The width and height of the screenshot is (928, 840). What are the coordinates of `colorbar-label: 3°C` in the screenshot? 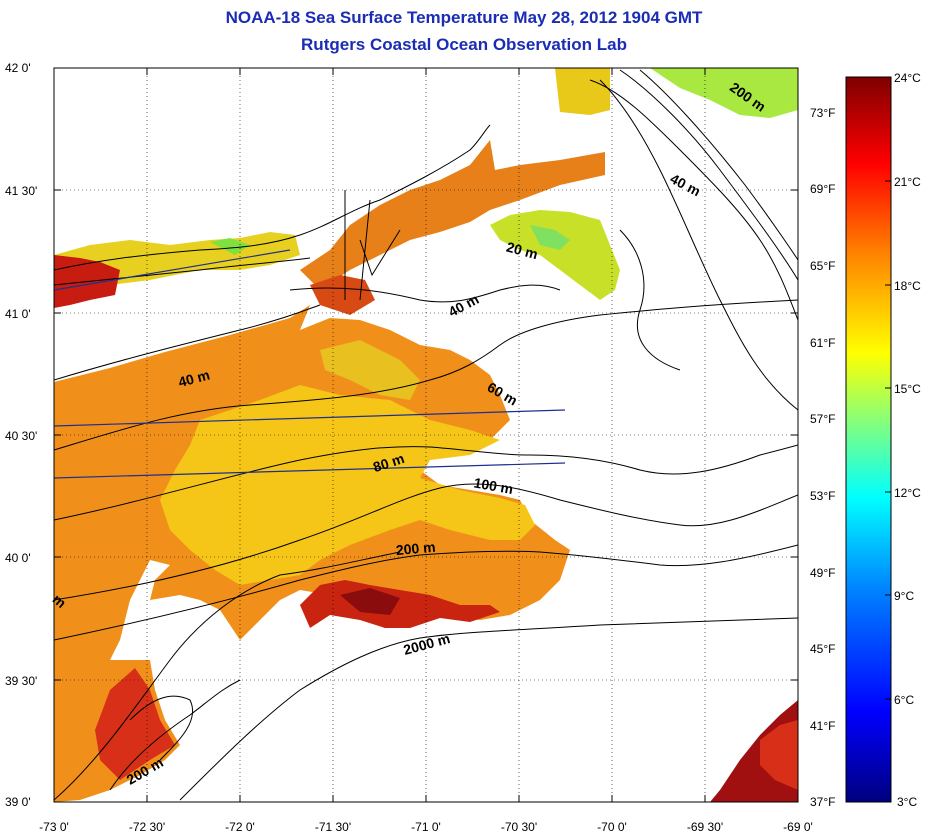 It's located at (907, 802).